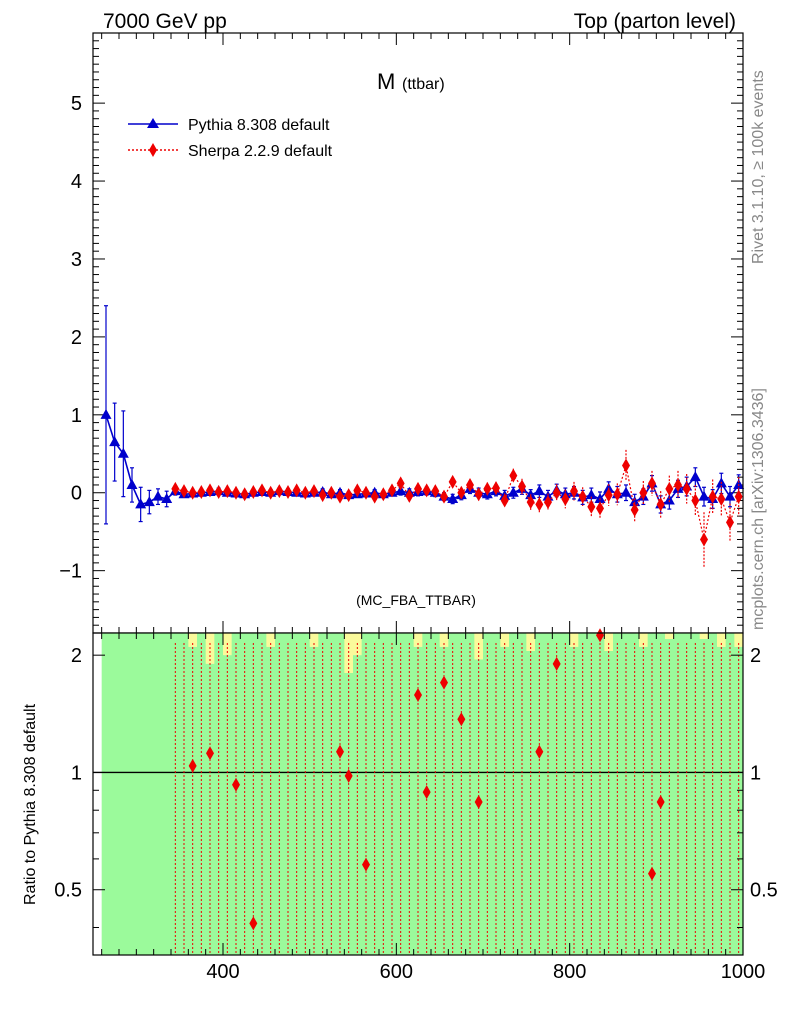 This screenshot has height=1024, width=786. I want to click on series-sherpa, so click(457, 508).